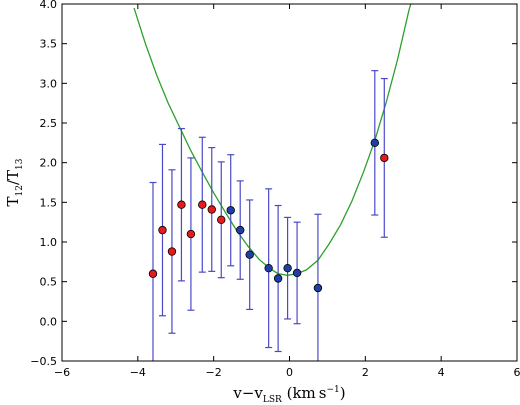 The image size is (520, 405). I want to click on y-tick-label-4: 1.5, so click(49, 202).